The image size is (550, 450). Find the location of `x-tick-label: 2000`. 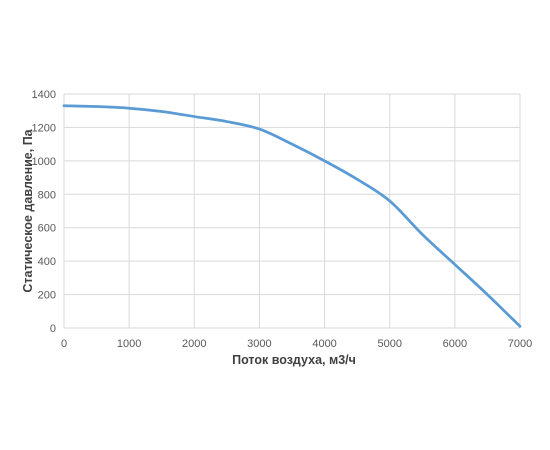

x-tick-label: 2000 is located at coordinates (194, 344).